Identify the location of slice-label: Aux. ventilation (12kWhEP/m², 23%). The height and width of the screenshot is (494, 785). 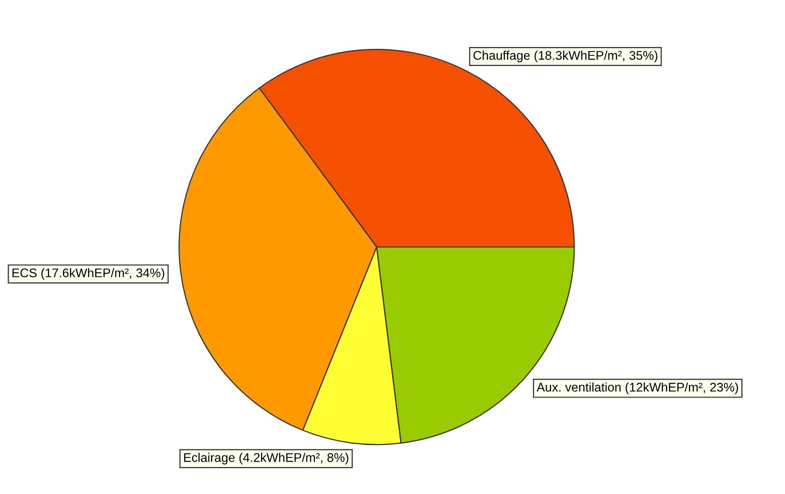
(637, 388).